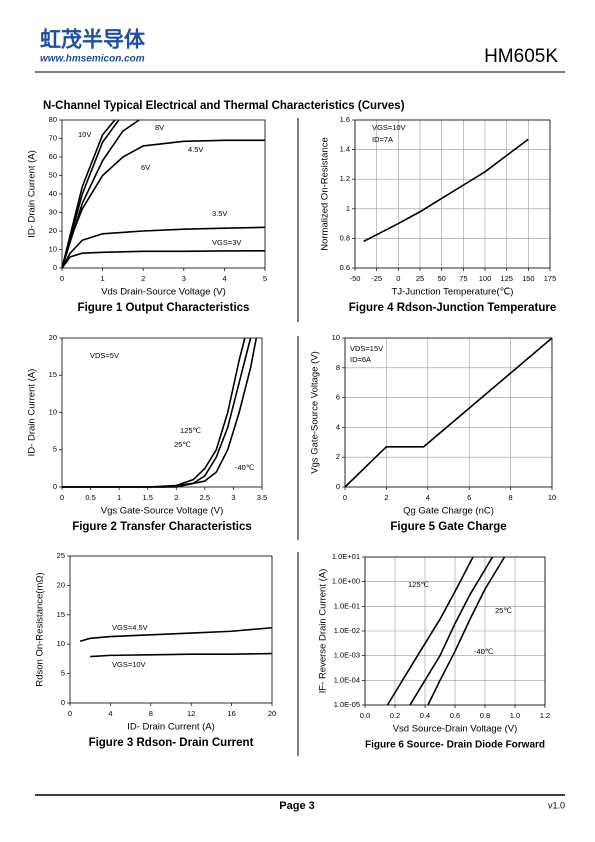 The height and width of the screenshot is (842, 595). What do you see at coordinates (184, 278) in the screenshot?
I see `x-tick-label: 3` at bounding box center [184, 278].